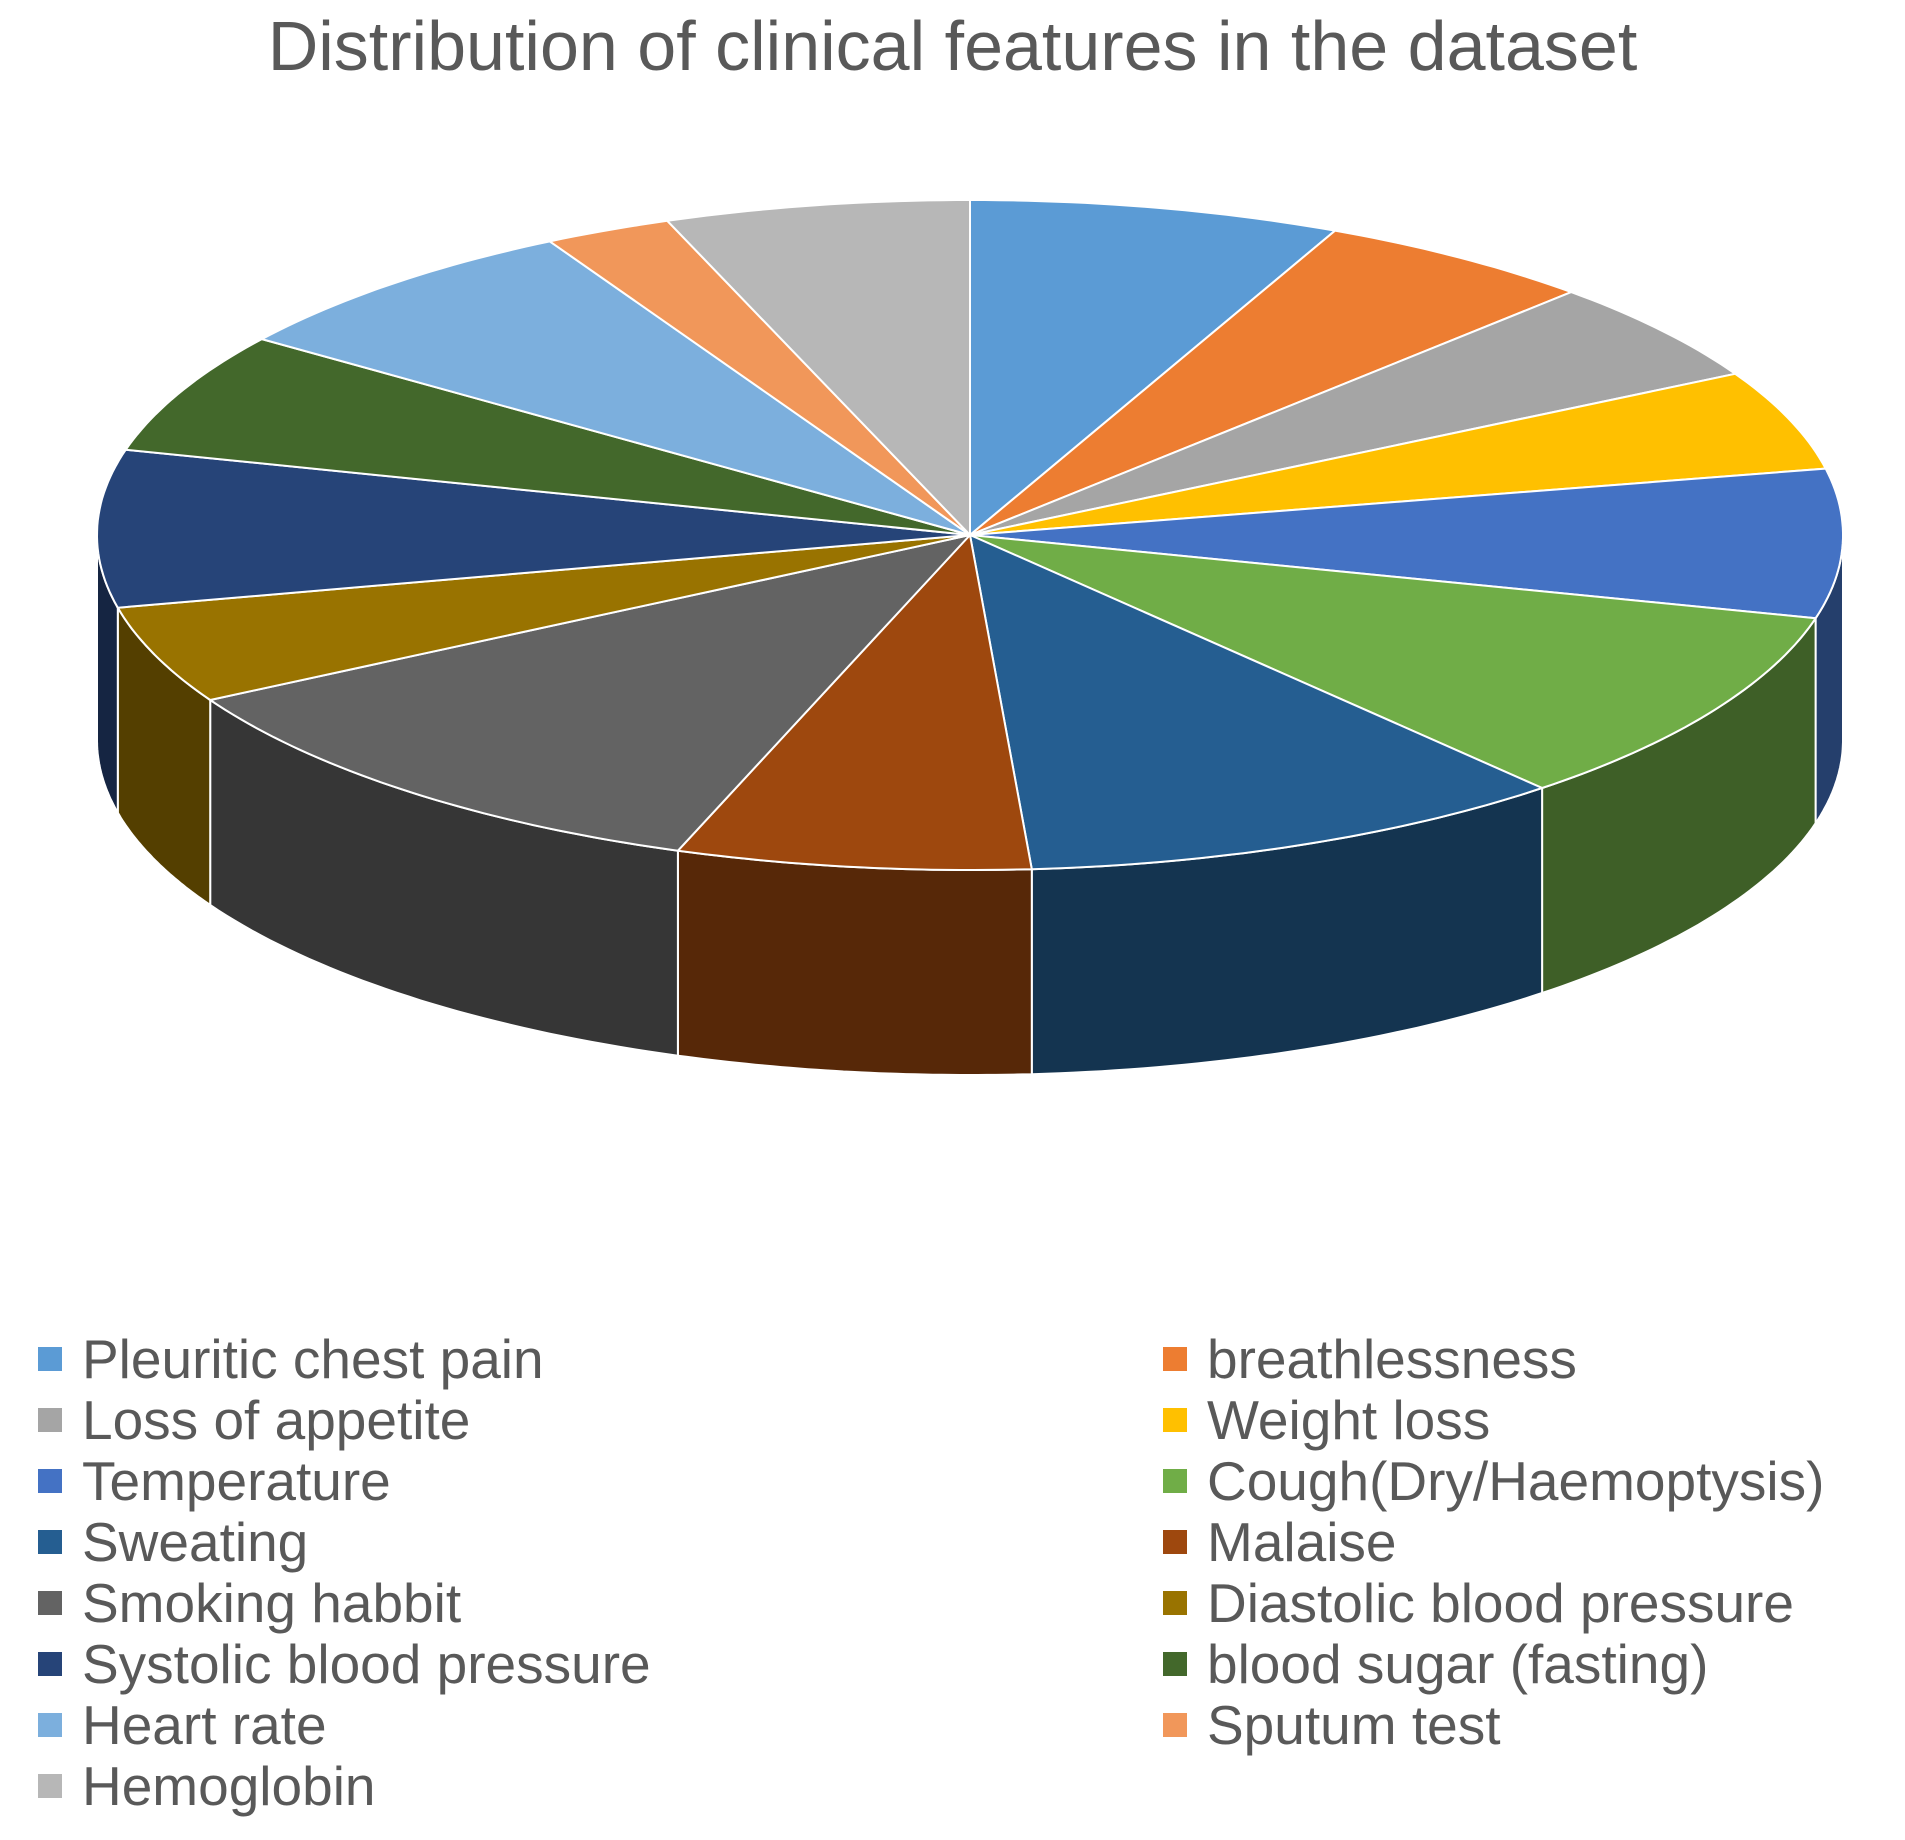  Describe the element at coordinates (600, 1541) in the screenshot. I see `legend-item-sweating: Sweating` at that location.